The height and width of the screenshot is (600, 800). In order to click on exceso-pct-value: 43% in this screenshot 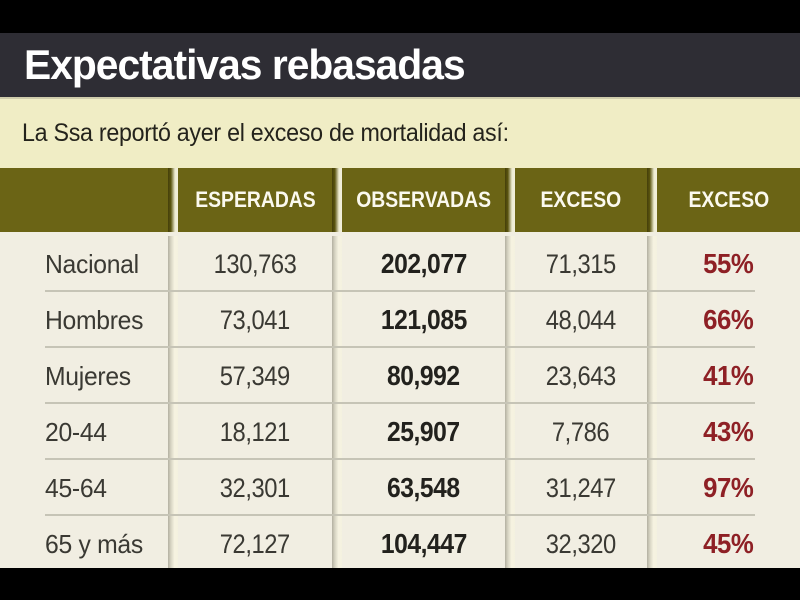, I will do `click(728, 431)`.